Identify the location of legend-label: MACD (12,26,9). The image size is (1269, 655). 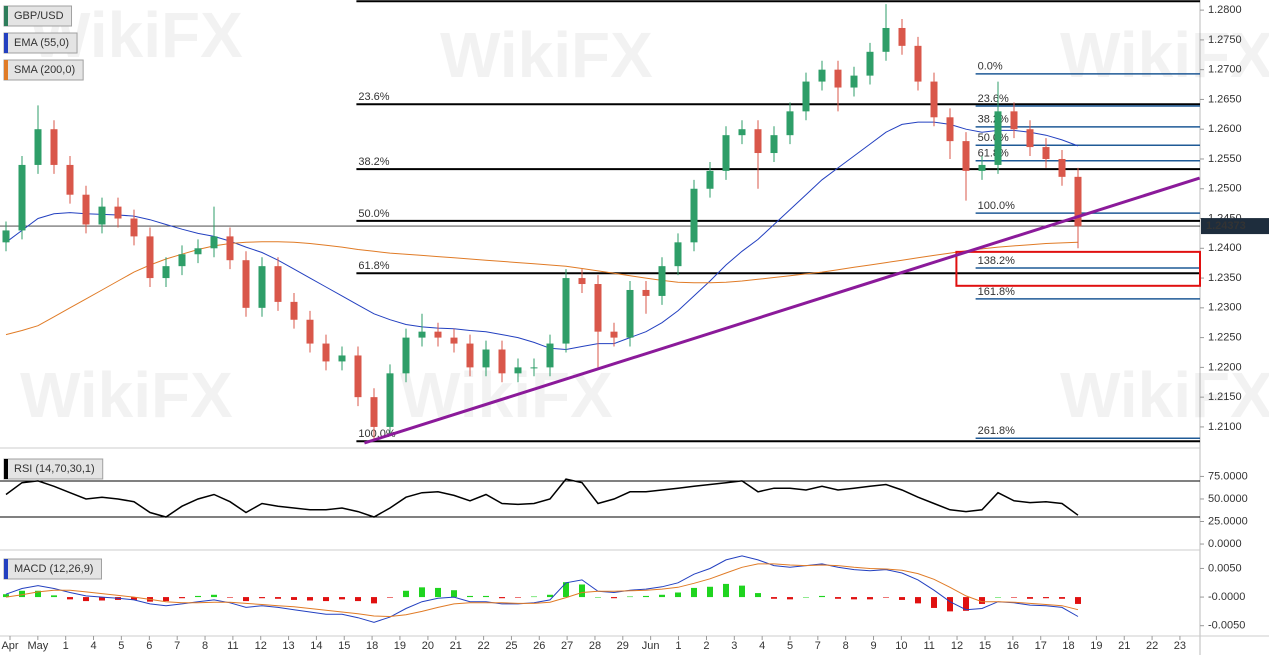
(53, 569).